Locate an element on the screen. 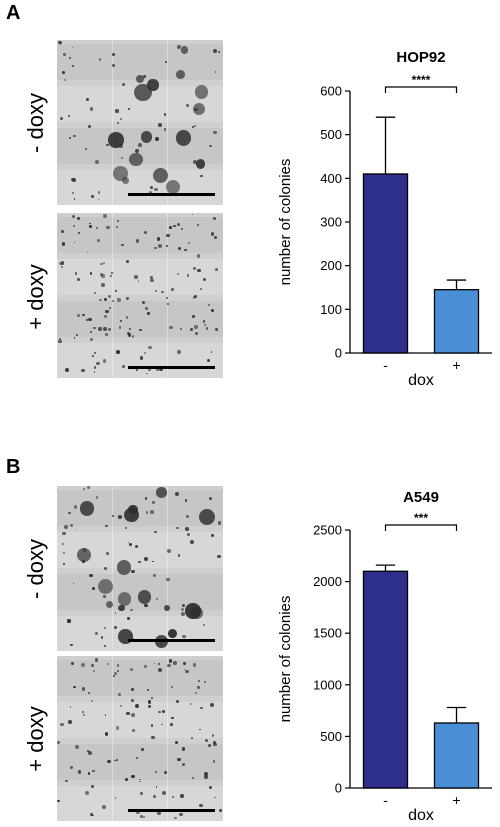 Image resolution: width=500 pixels, height=827 pixels. y-tick-label: 0 is located at coordinates (338, 788).